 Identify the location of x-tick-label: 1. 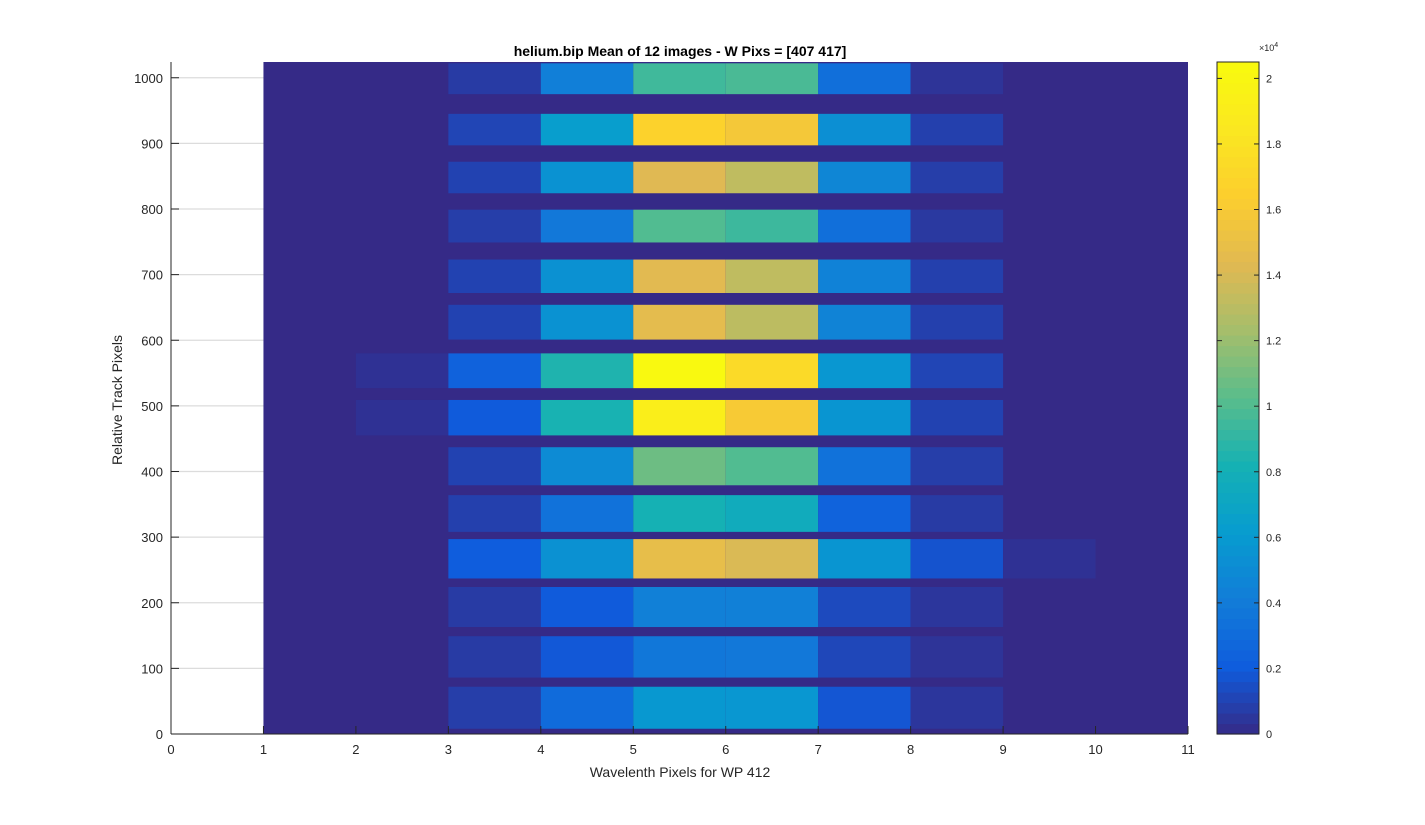
(263, 749).